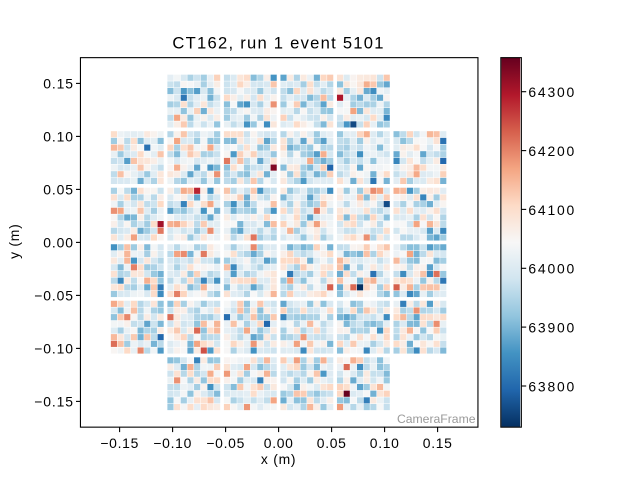 The height and width of the screenshot is (480, 640). What do you see at coordinates (278, 459) in the screenshot?
I see `svg-text: x (m)` at bounding box center [278, 459].